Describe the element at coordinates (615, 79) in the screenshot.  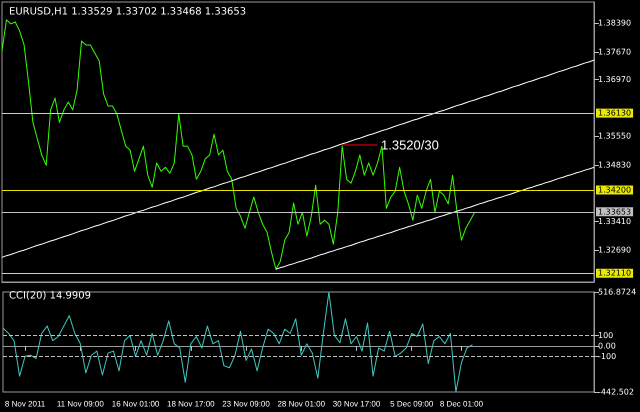
I see `y-tick-label: 1.36970` at that location.